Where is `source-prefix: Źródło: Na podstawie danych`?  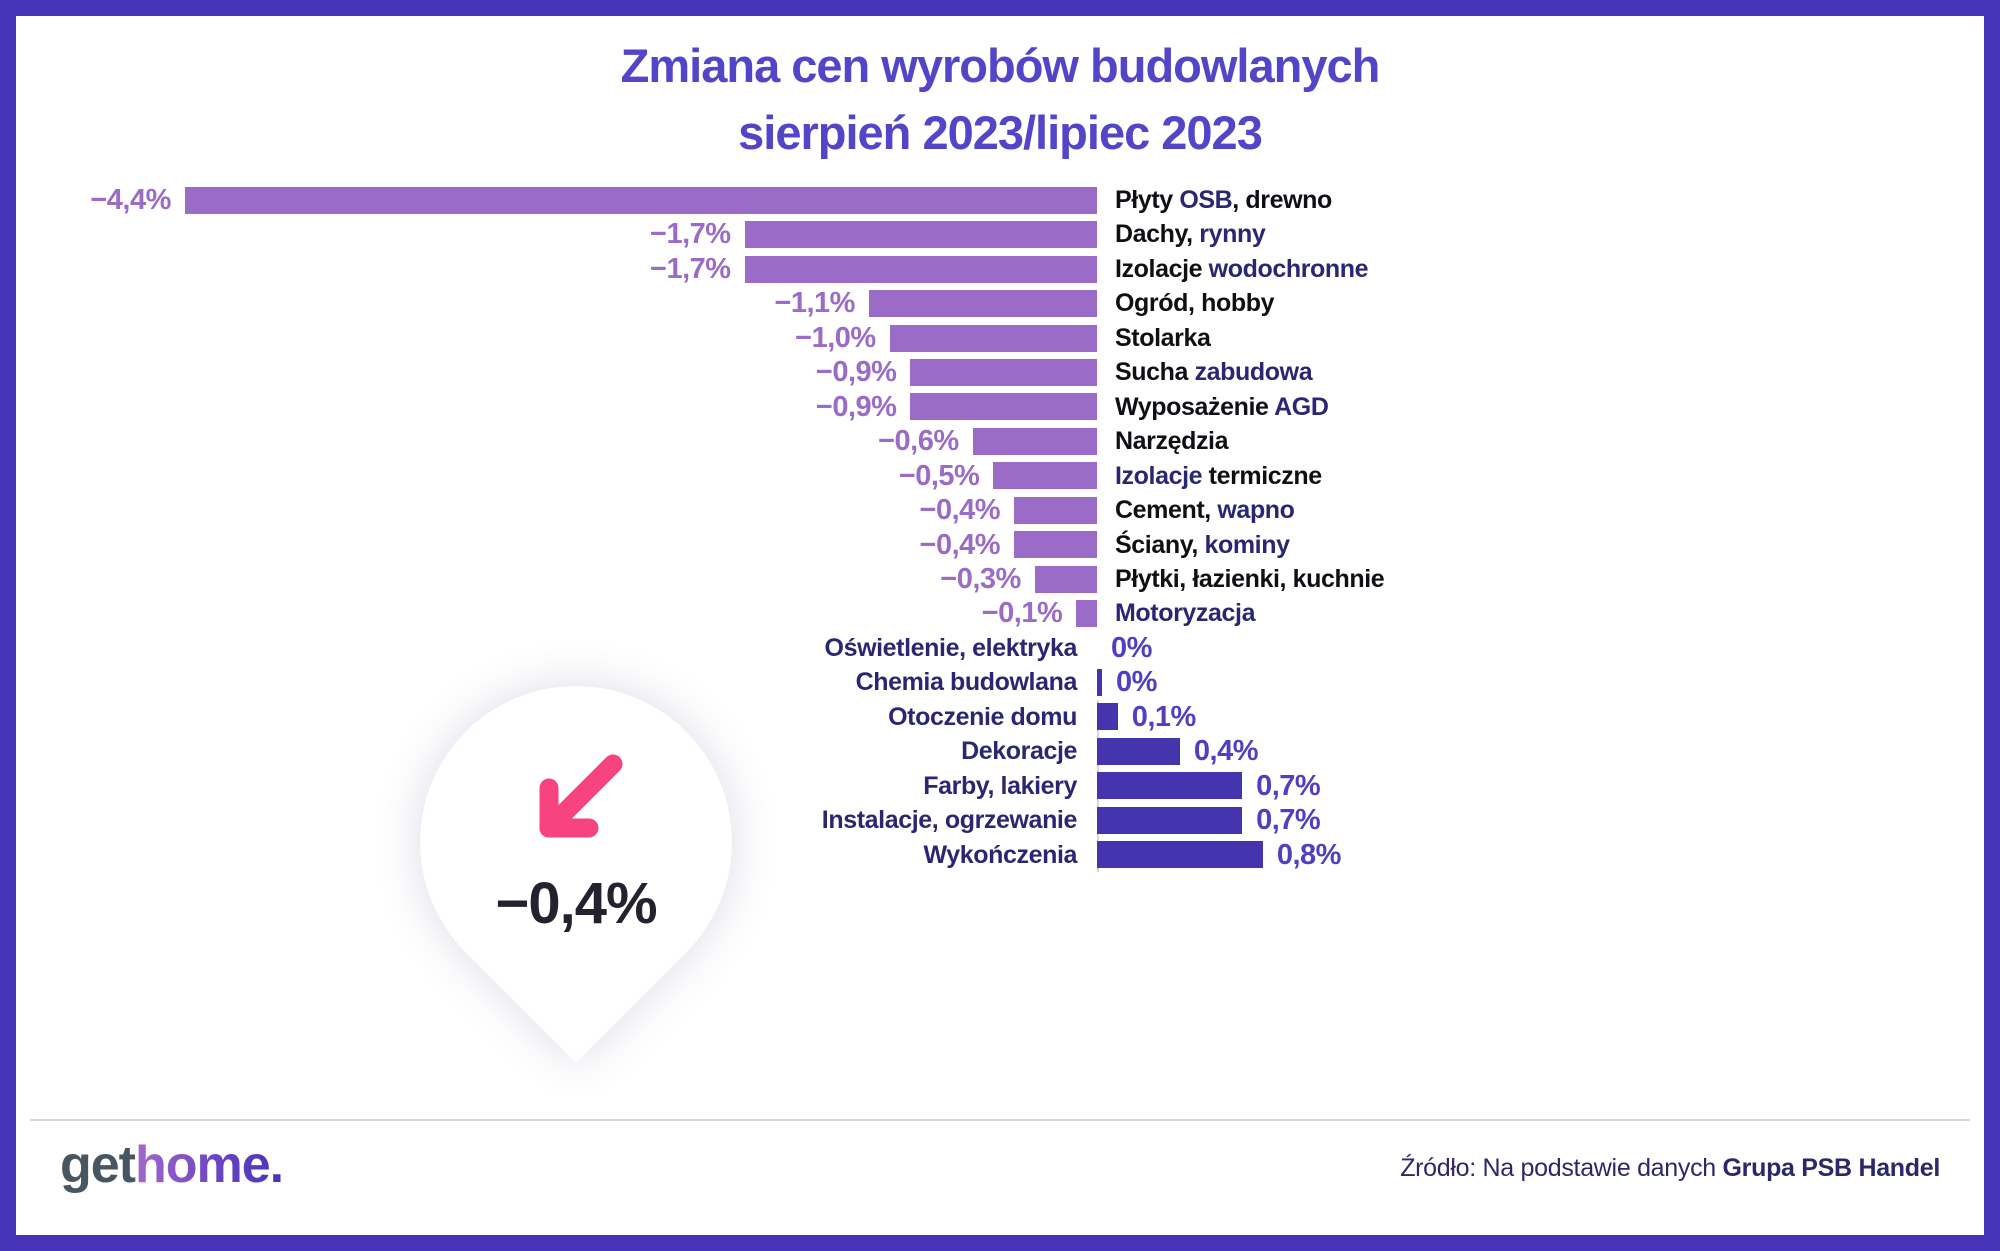
source-prefix: Źródło: Na podstawie danych is located at coordinates (1561, 1168).